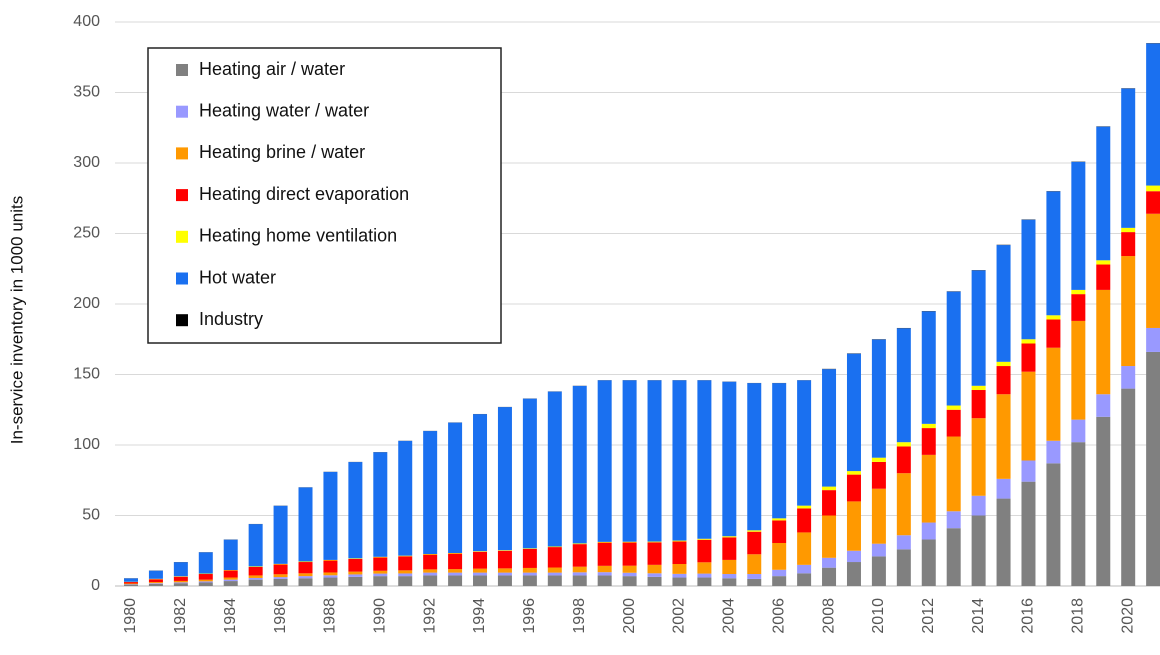 The width and height of the screenshot is (1160, 655). I want to click on y-tick-label: 300, so click(86, 162).